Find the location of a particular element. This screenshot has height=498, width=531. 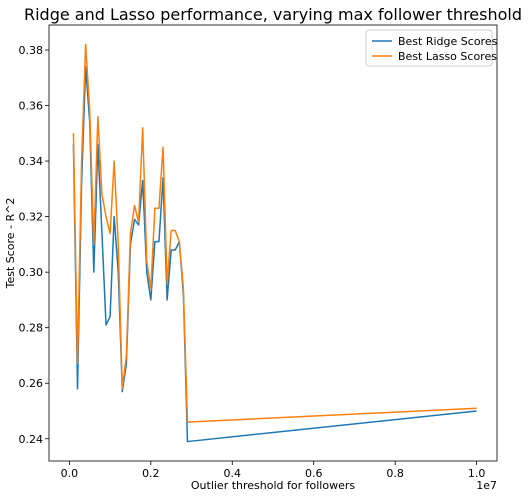

x-axis: 0.0 0.2 0.4 0.6 0.8 1.0 is located at coordinates (273, 470).